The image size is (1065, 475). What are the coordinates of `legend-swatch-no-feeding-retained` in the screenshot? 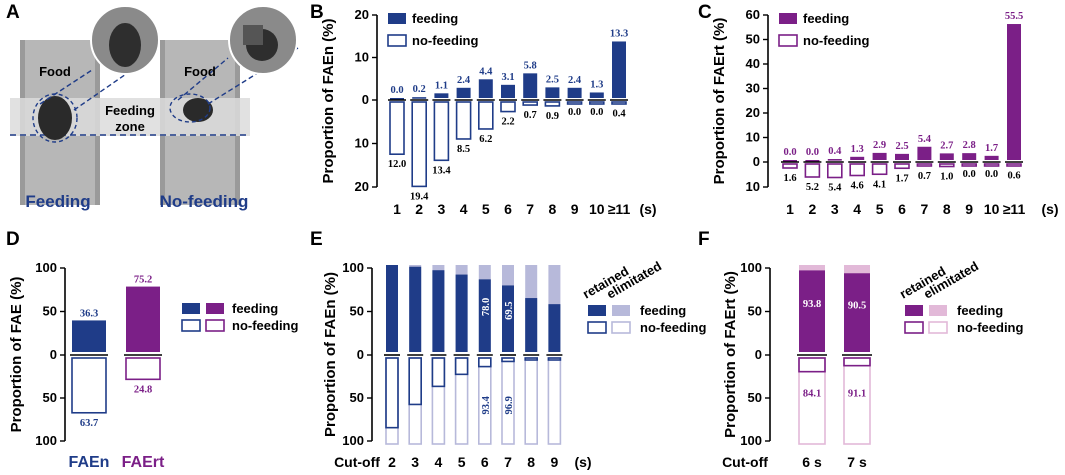 It's located at (597, 327).